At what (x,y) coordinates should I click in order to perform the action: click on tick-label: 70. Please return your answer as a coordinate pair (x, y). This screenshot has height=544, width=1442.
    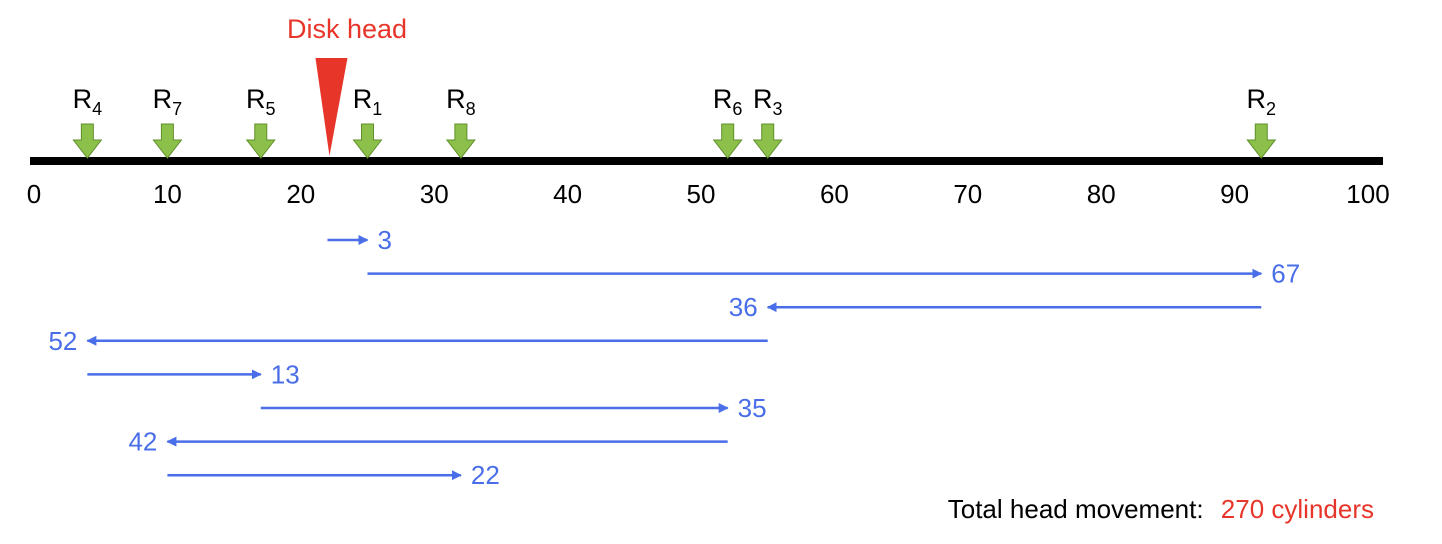
    Looking at the image, I should click on (967, 194).